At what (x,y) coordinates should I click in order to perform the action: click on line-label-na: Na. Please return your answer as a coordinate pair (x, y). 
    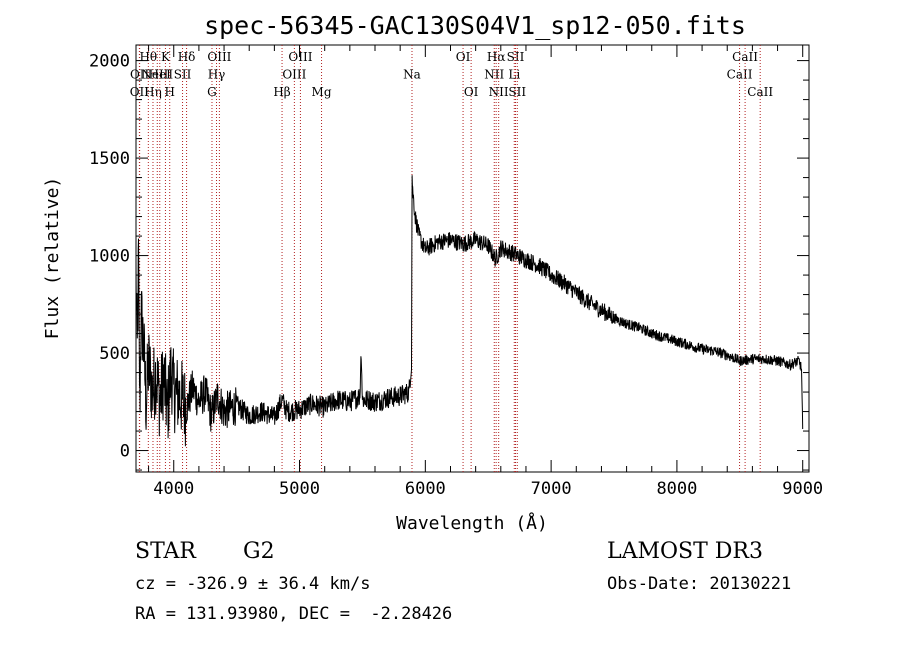
    Looking at the image, I should click on (412, 75).